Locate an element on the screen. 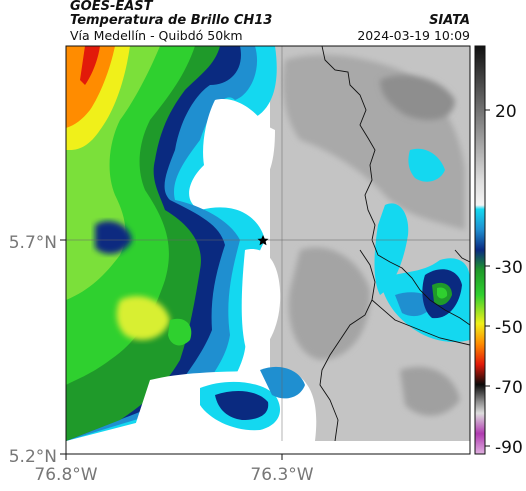 This screenshot has height=491, width=526. product-title: Temperatura de Brillo CH13 is located at coordinates (171, 20).